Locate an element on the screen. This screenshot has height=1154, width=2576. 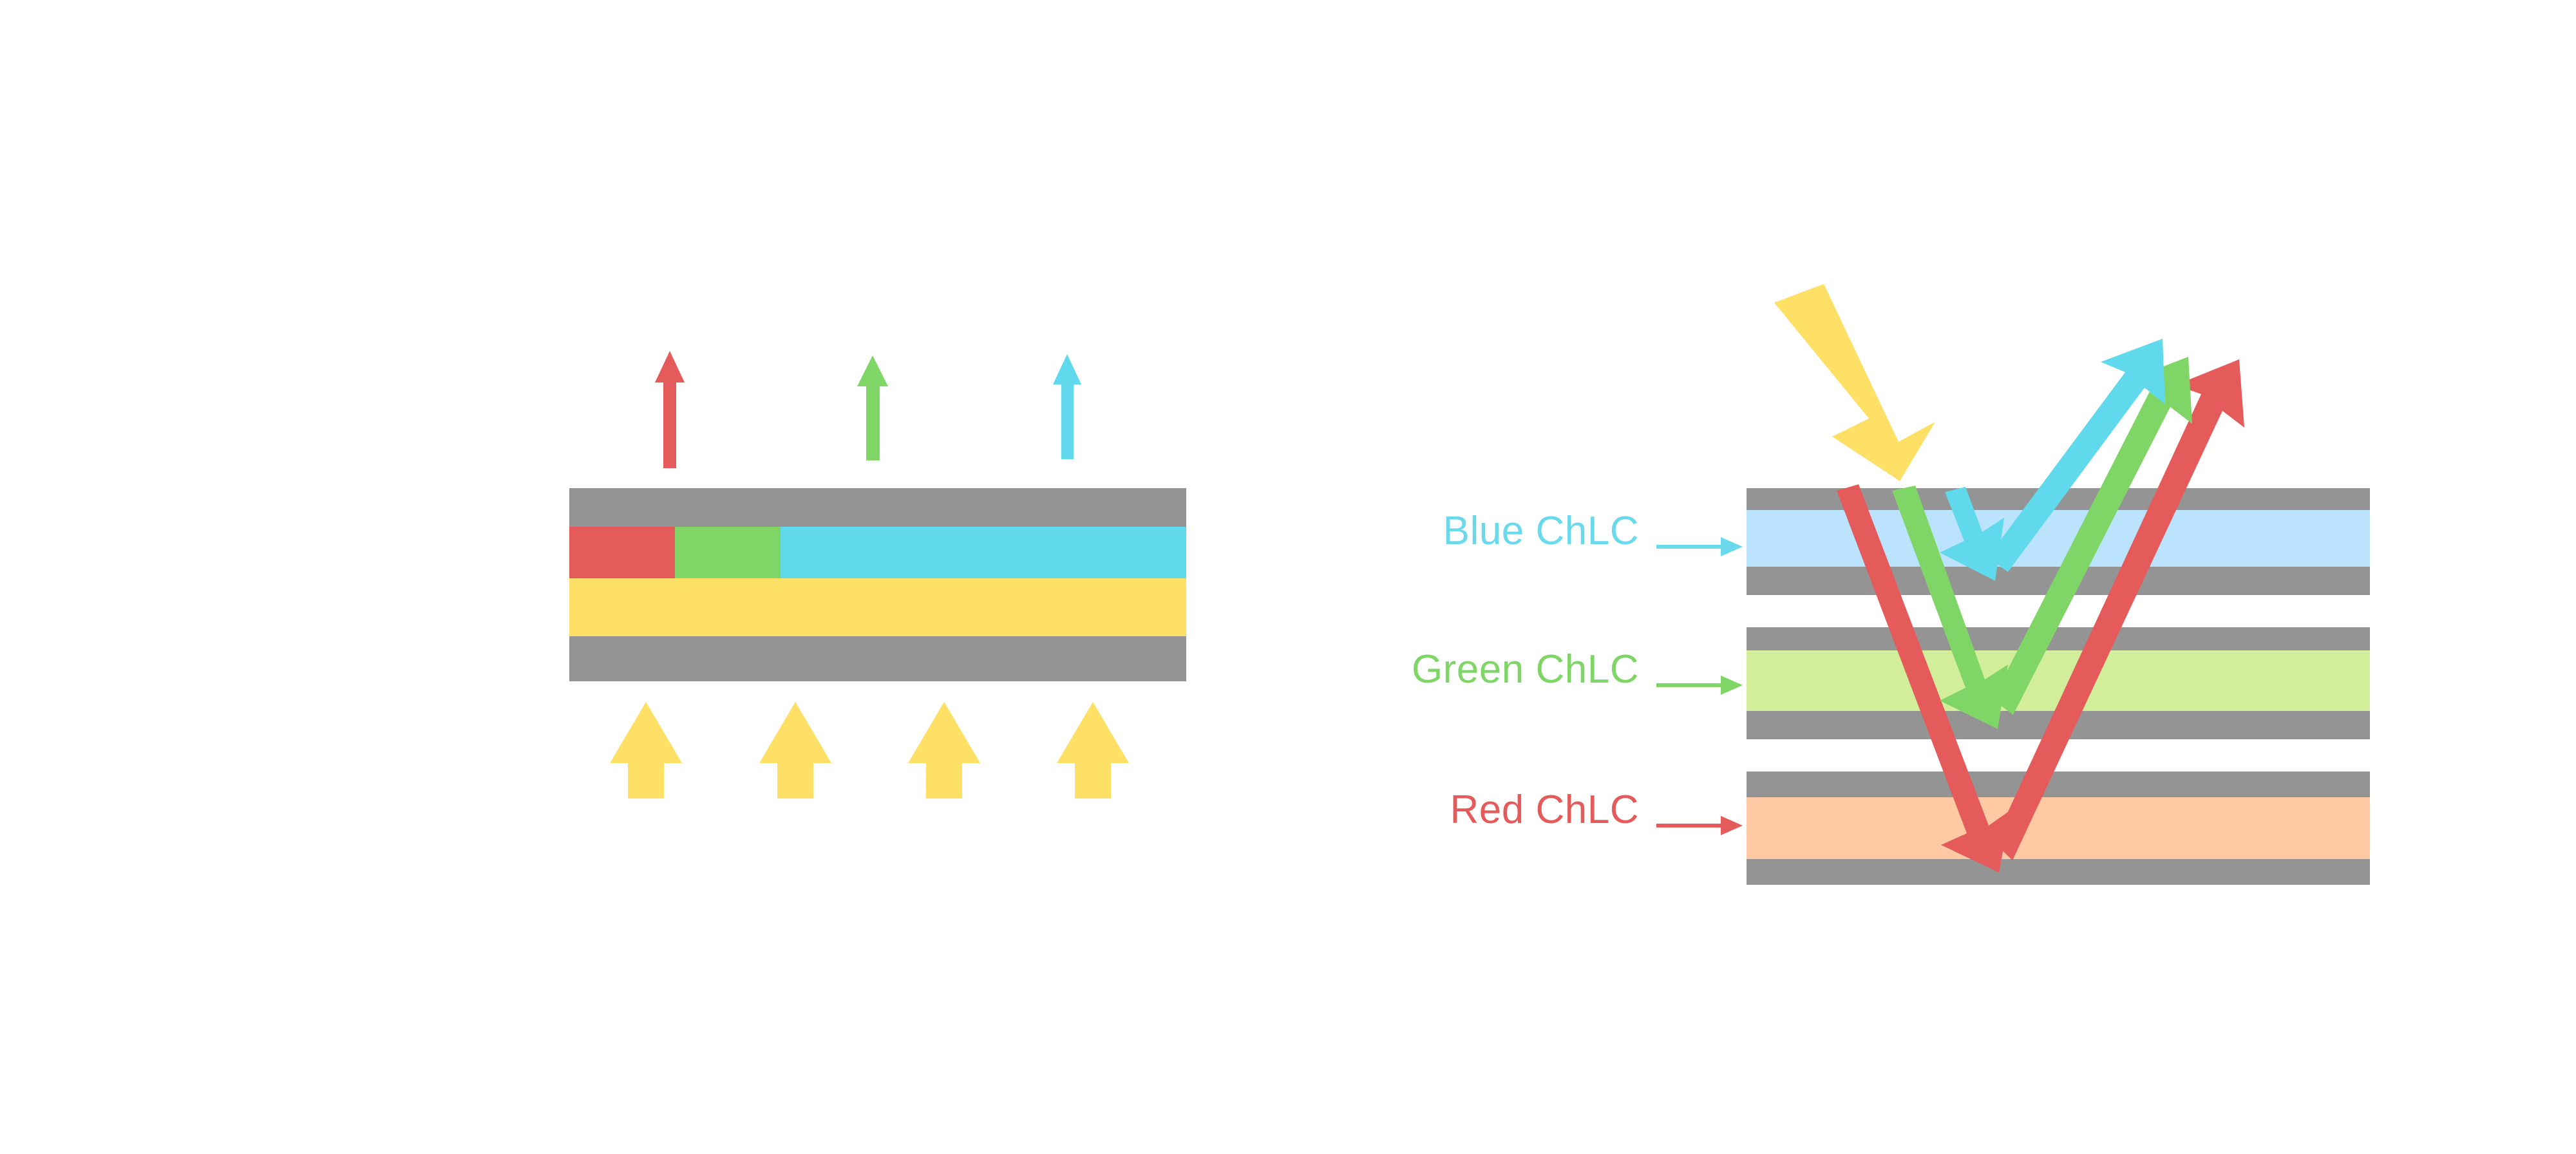
blue-ray-reflection is located at coordinates (2052, 460).